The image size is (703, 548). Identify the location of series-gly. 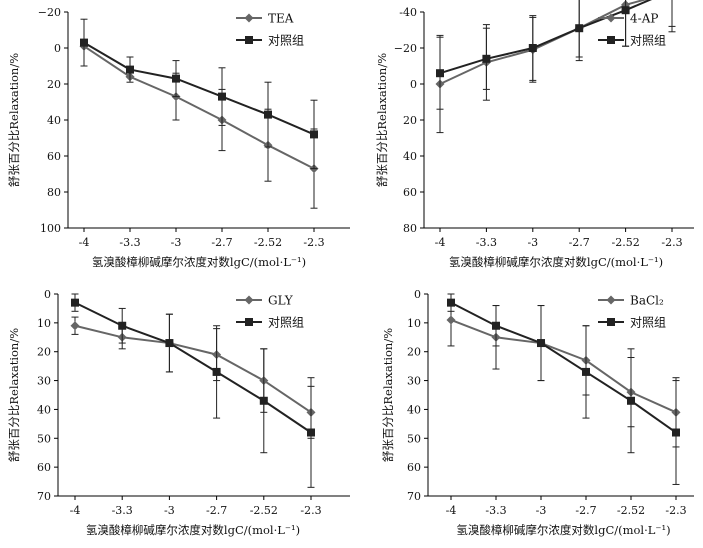
(193, 376).